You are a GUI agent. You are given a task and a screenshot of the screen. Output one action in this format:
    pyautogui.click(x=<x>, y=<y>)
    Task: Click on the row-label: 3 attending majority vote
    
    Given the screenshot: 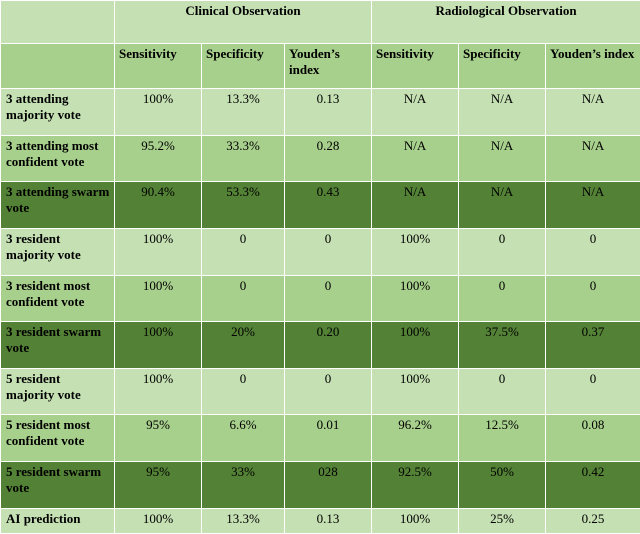 What is the action you would take?
    pyautogui.click(x=57, y=112)
    